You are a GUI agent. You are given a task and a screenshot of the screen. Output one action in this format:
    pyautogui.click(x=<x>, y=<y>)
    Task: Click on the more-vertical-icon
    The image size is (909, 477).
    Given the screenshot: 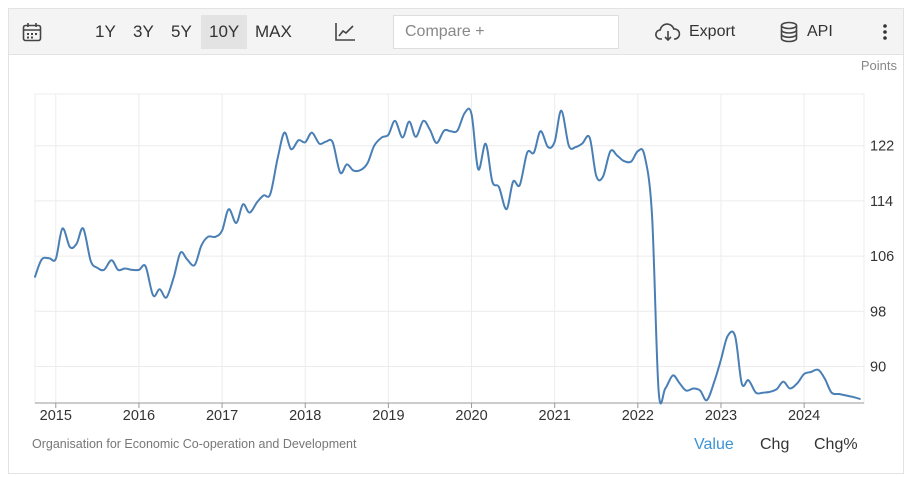 What is the action you would take?
    pyautogui.click(x=885, y=32)
    